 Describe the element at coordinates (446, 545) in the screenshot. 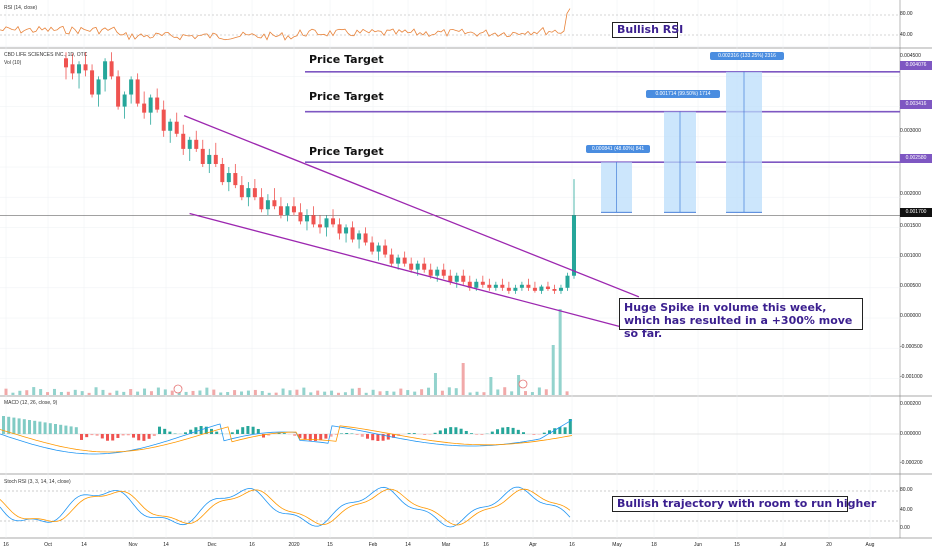

I see `x-tick: Mar` at that location.